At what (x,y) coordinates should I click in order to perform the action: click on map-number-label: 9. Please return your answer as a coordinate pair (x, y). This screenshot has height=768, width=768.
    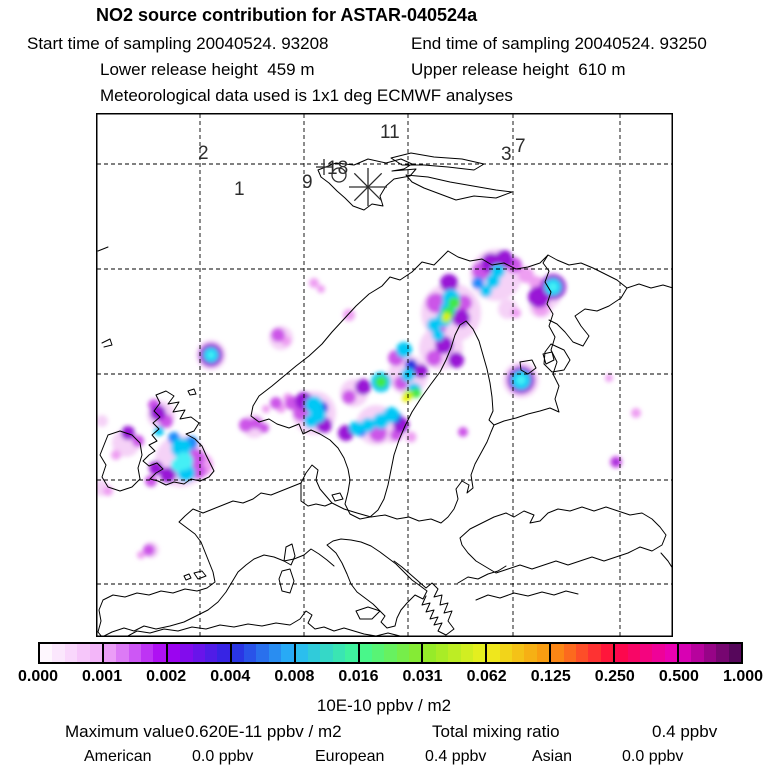
    Looking at the image, I should click on (307, 182).